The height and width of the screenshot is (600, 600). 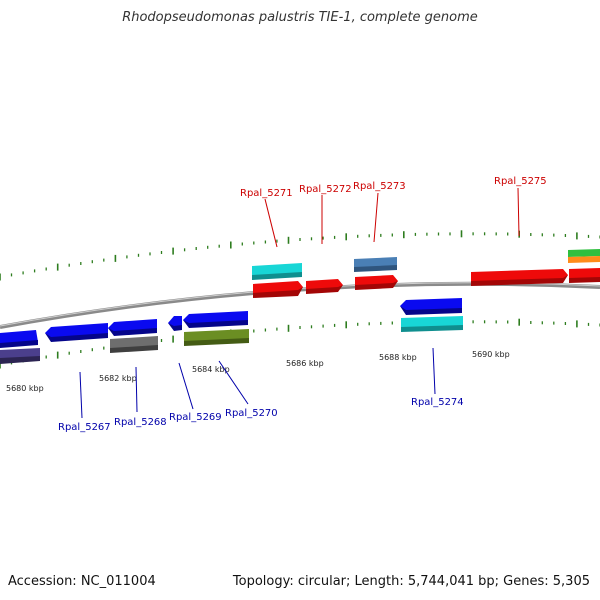 I want to click on gene-label-rpal-5274: Rpal_5274, so click(x=437, y=402).